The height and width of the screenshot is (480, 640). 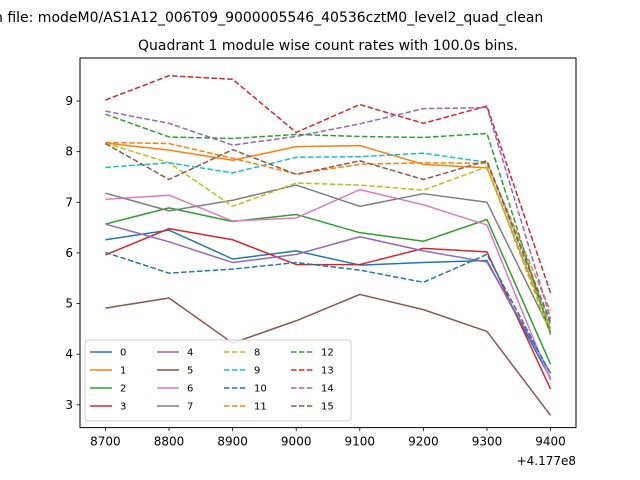 I want to click on x-tick-label: 9300, so click(x=487, y=442).